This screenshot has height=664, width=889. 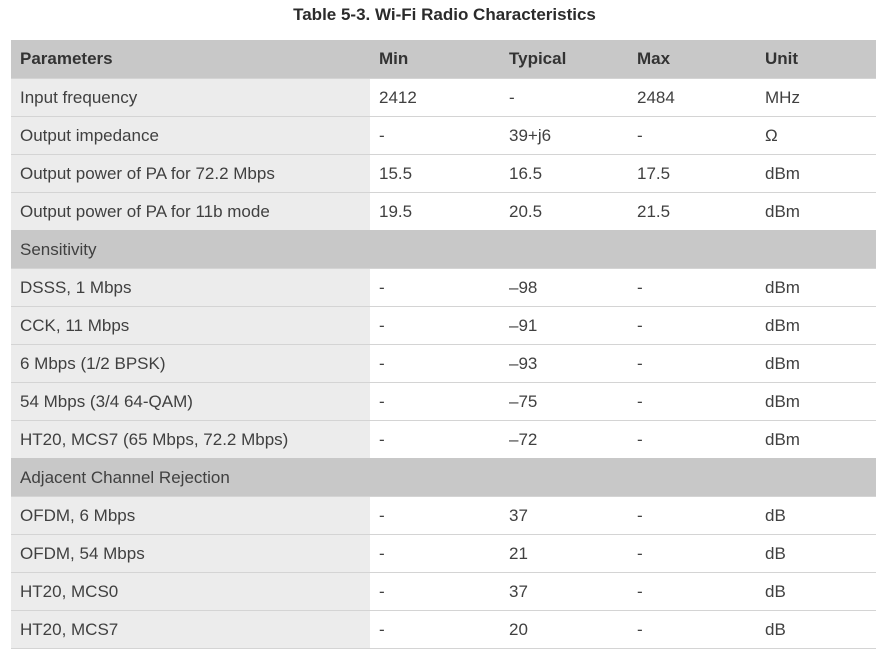 I want to click on section-title: Sensitivity, so click(x=443, y=249).